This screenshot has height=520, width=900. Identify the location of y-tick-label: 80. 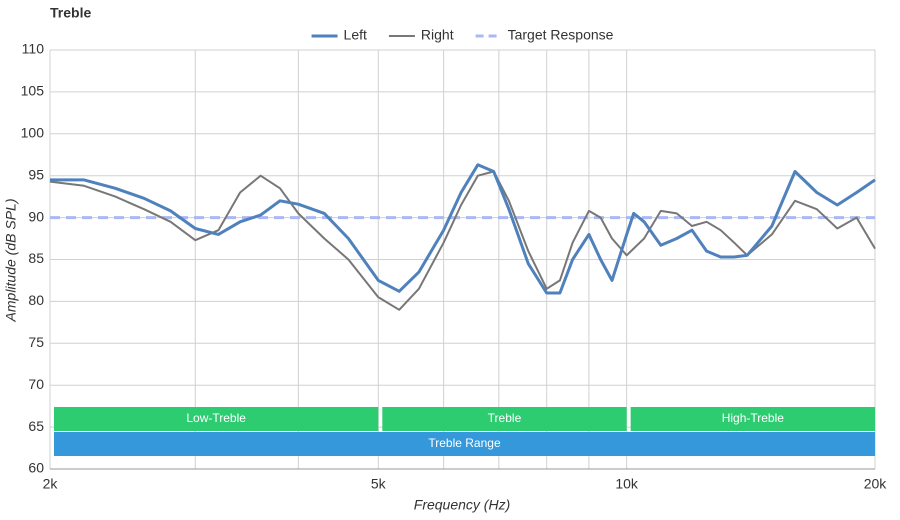
(36, 300).